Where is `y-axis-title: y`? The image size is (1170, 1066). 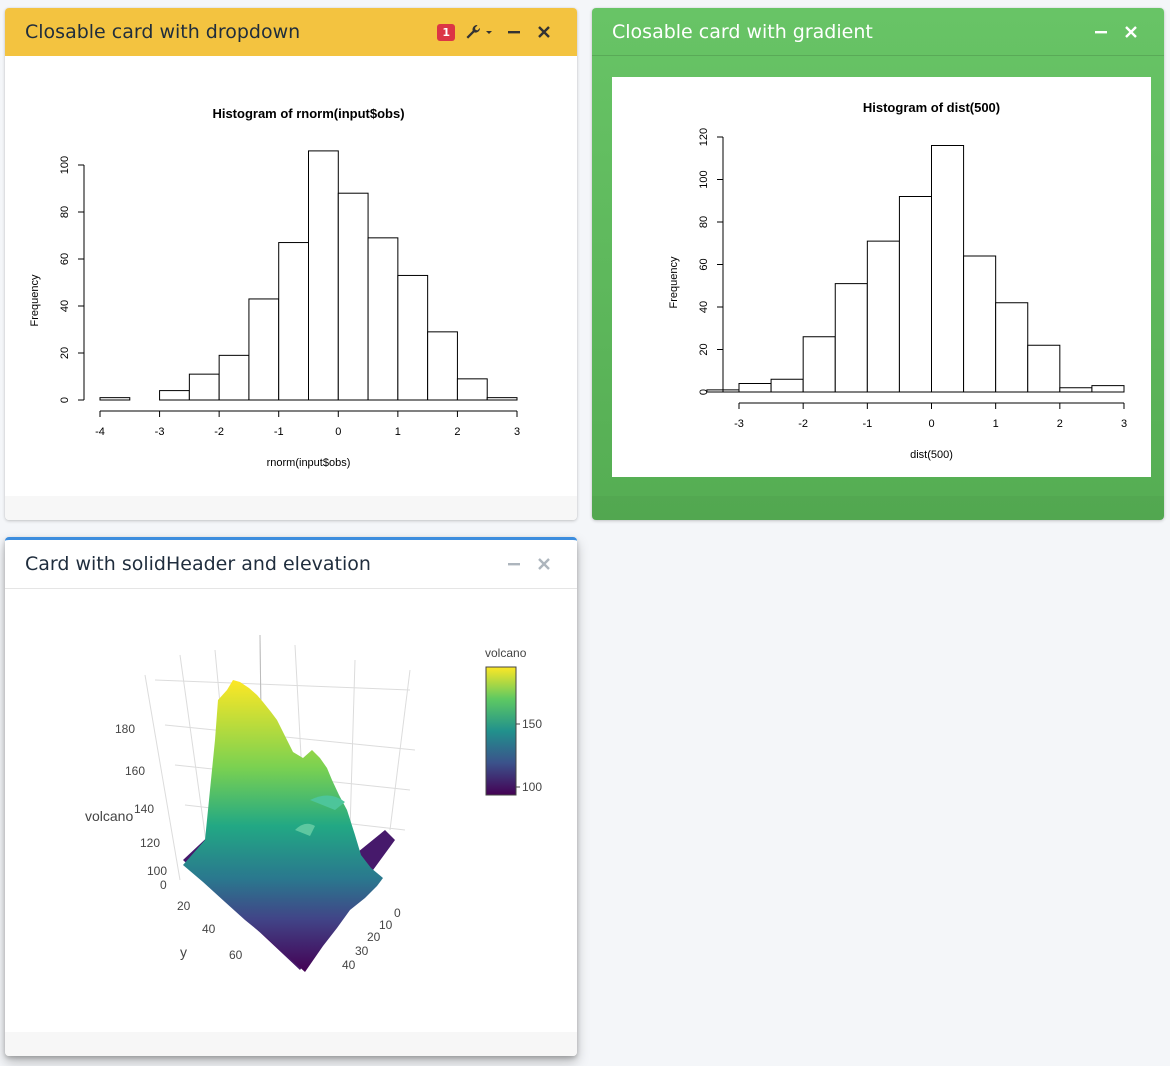
y-axis-title: y is located at coordinates (183, 952).